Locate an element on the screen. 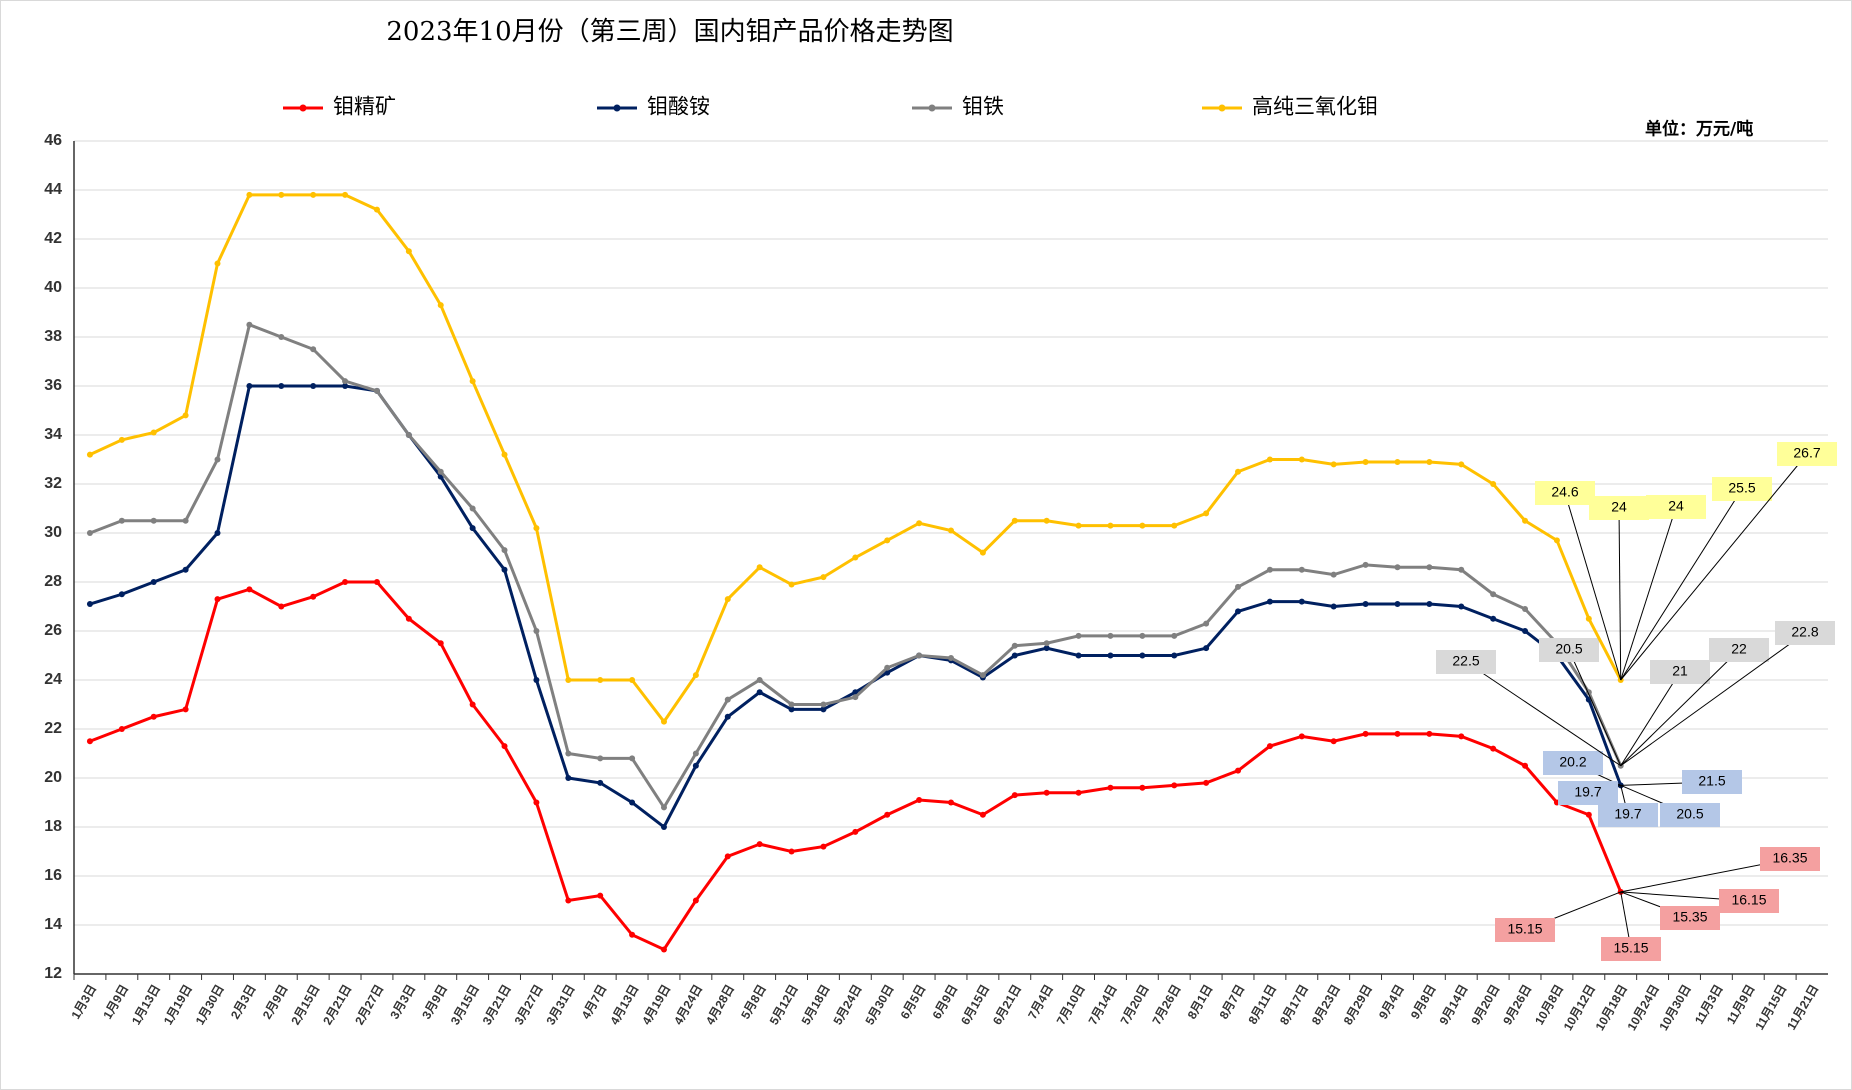 This screenshot has width=1852, height=1090. unit-label: 单位：万元/吨 is located at coordinates (1699, 129).